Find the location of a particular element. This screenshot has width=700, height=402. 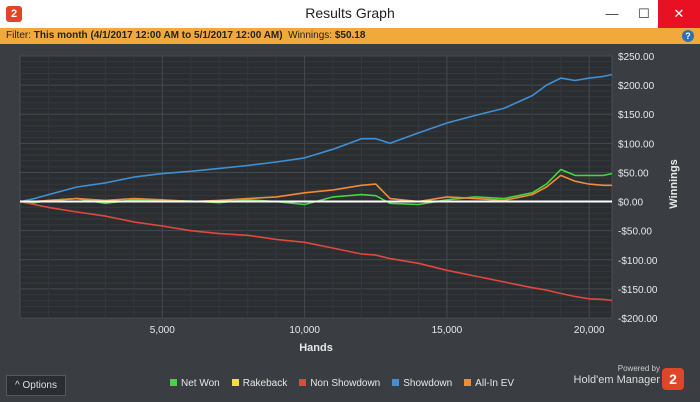

brand-block: Powered by Hold'em Manager is located at coordinates (615, 375).